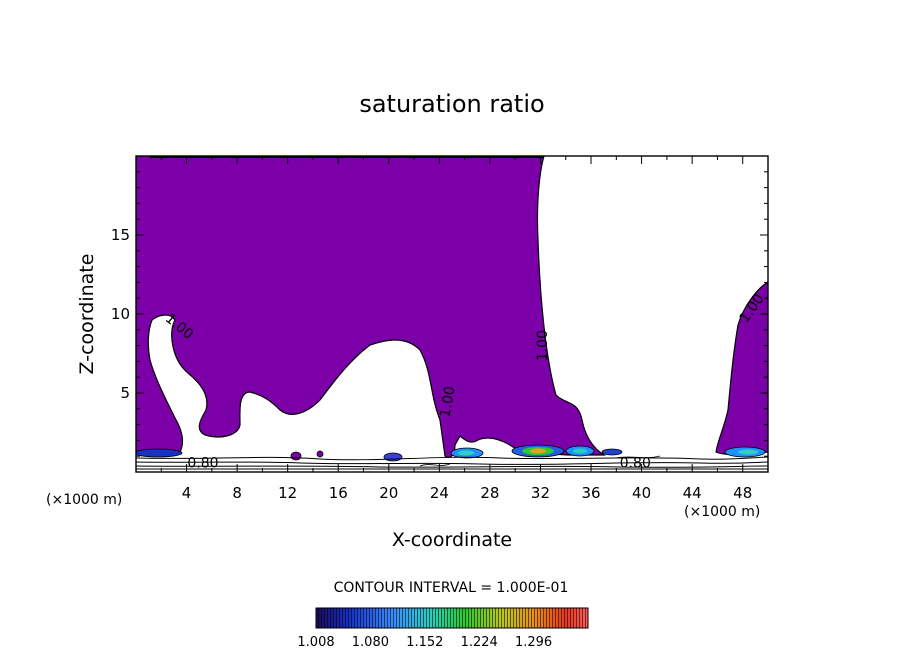 This screenshot has width=904, height=654. I want to click on colorbar-tick-label: 1.152, so click(424, 642).